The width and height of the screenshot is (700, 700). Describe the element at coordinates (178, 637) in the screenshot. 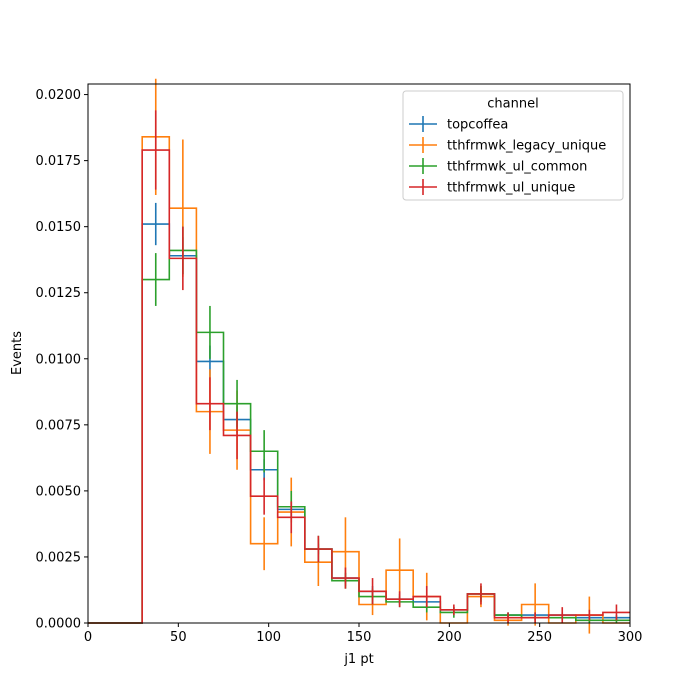

I see `x-tick-label: 50` at that location.